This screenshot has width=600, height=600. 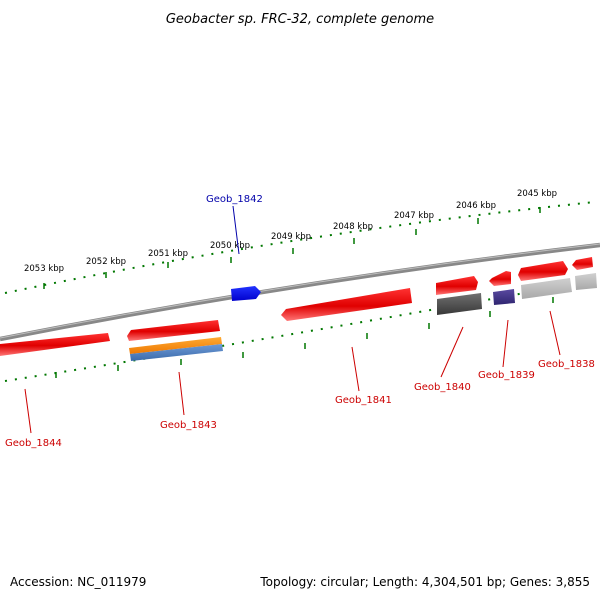 What do you see at coordinates (234, 199) in the screenshot?
I see `gene-label-geob-1842: Geob_1842` at bounding box center [234, 199].